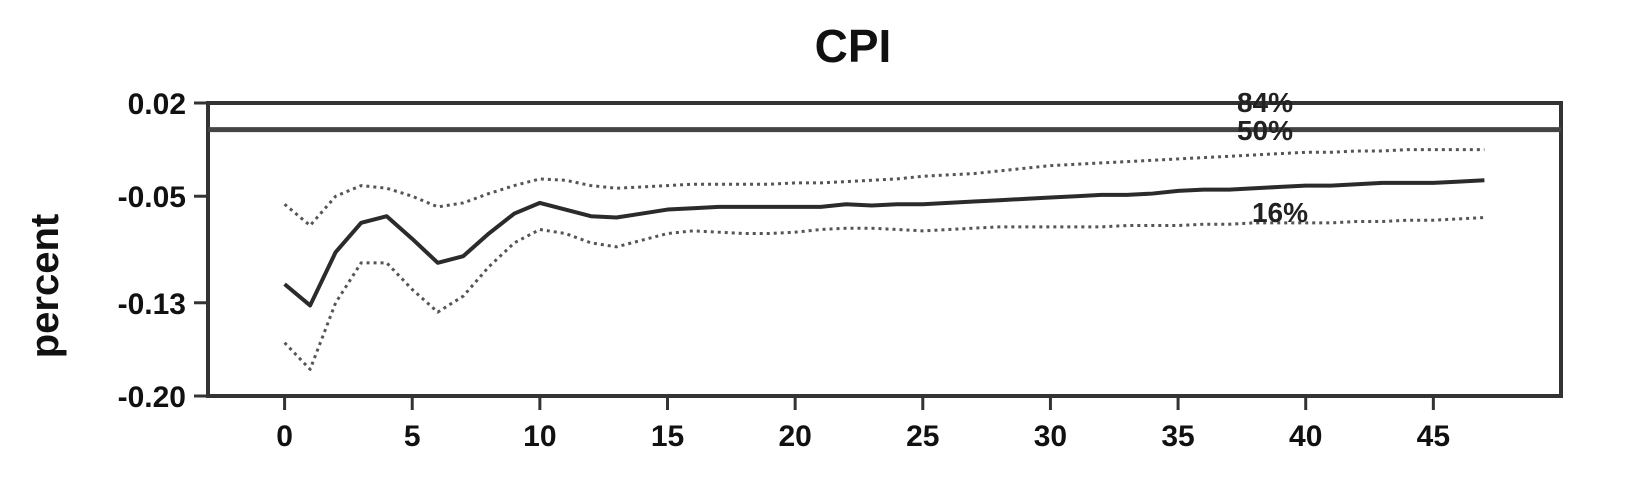  What do you see at coordinates (853, 46) in the screenshot?
I see `chart-title: CPI` at bounding box center [853, 46].